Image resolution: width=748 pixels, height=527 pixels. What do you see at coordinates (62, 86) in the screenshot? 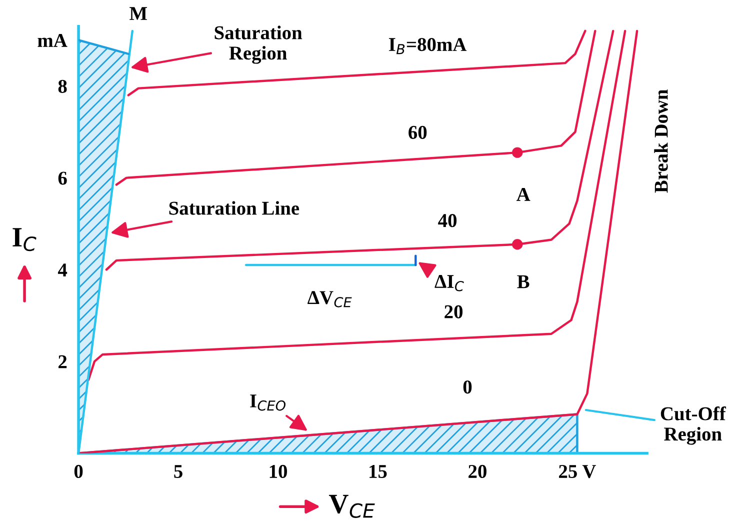
I see `y-tick-label: 8` at bounding box center [62, 86].